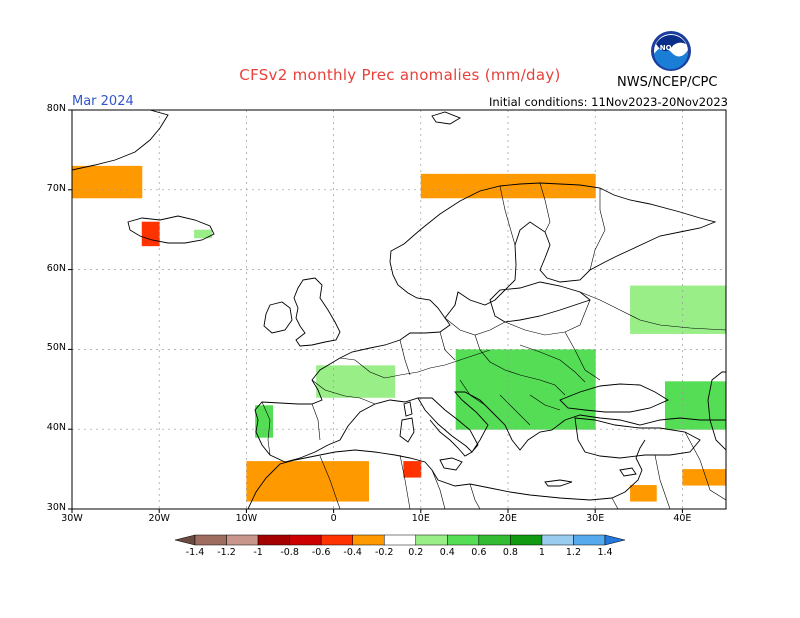  I want to click on lon-label: 20E, so click(508, 518).